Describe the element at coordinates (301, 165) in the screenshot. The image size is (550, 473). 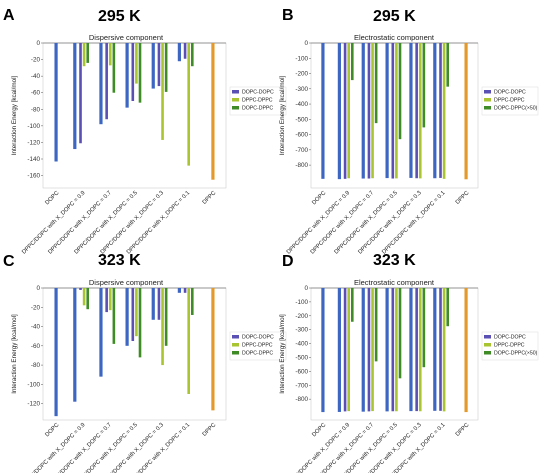
I see `y-tick-label: -800` at that location.